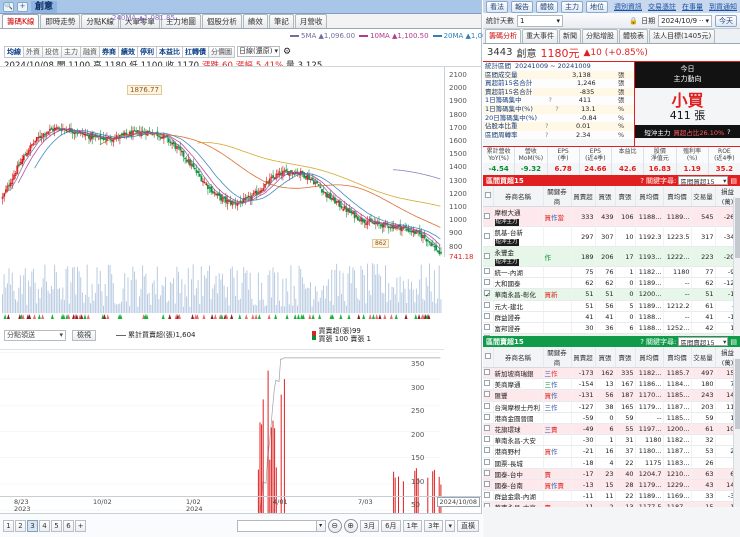 This screenshot has height=537, width=740. What do you see at coordinates (391, 525) in the screenshot?
I see `range-button-6月: 6月` at bounding box center [391, 525].